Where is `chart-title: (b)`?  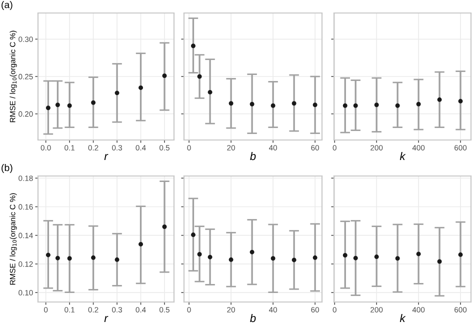
chart-title: (b) is located at coordinates (7, 169).